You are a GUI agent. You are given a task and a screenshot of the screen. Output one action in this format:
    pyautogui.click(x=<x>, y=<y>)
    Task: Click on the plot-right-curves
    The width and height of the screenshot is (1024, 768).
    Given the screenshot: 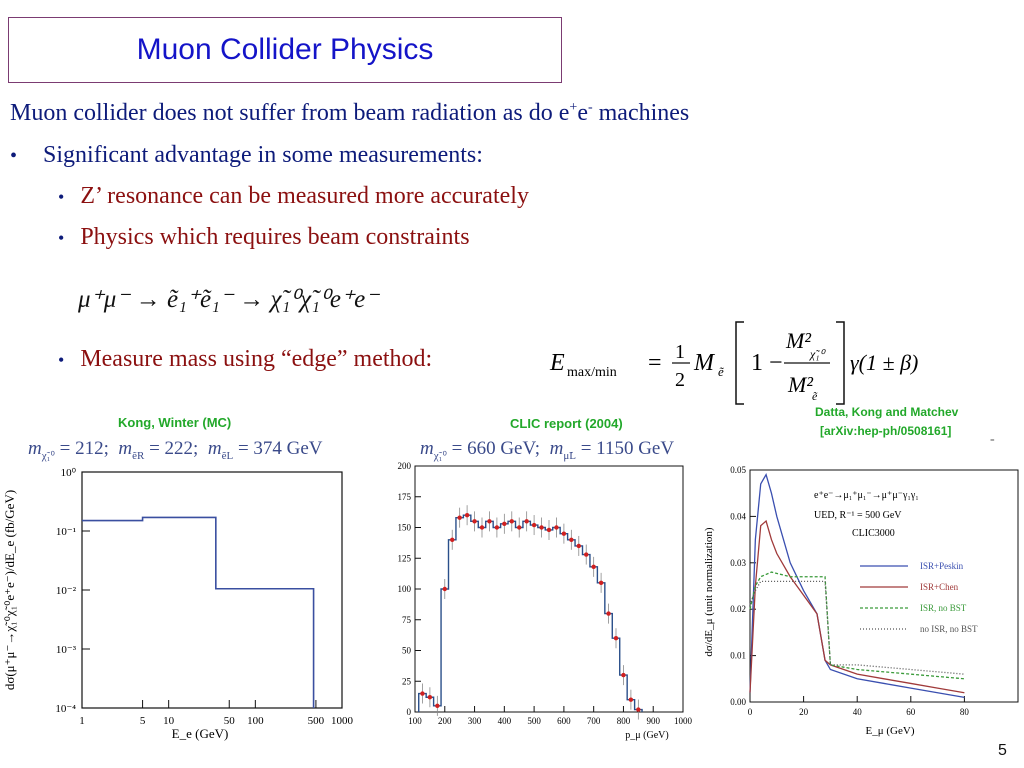 What is the action you would take?
    pyautogui.click(x=857, y=585)
    